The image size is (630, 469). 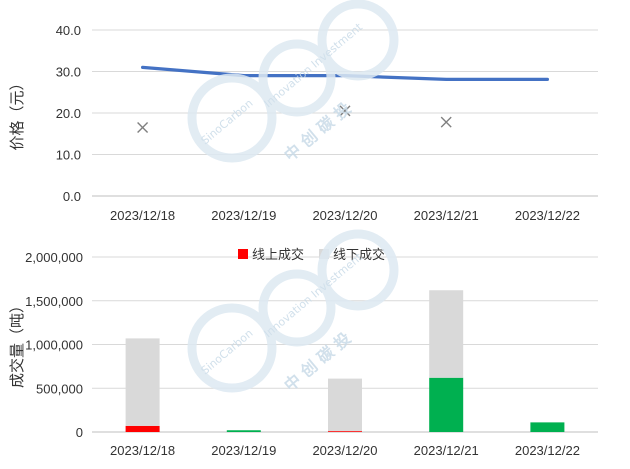 What do you see at coordinates (79, 432) in the screenshot?
I see `volume-y-tick-label: 0` at bounding box center [79, 432].